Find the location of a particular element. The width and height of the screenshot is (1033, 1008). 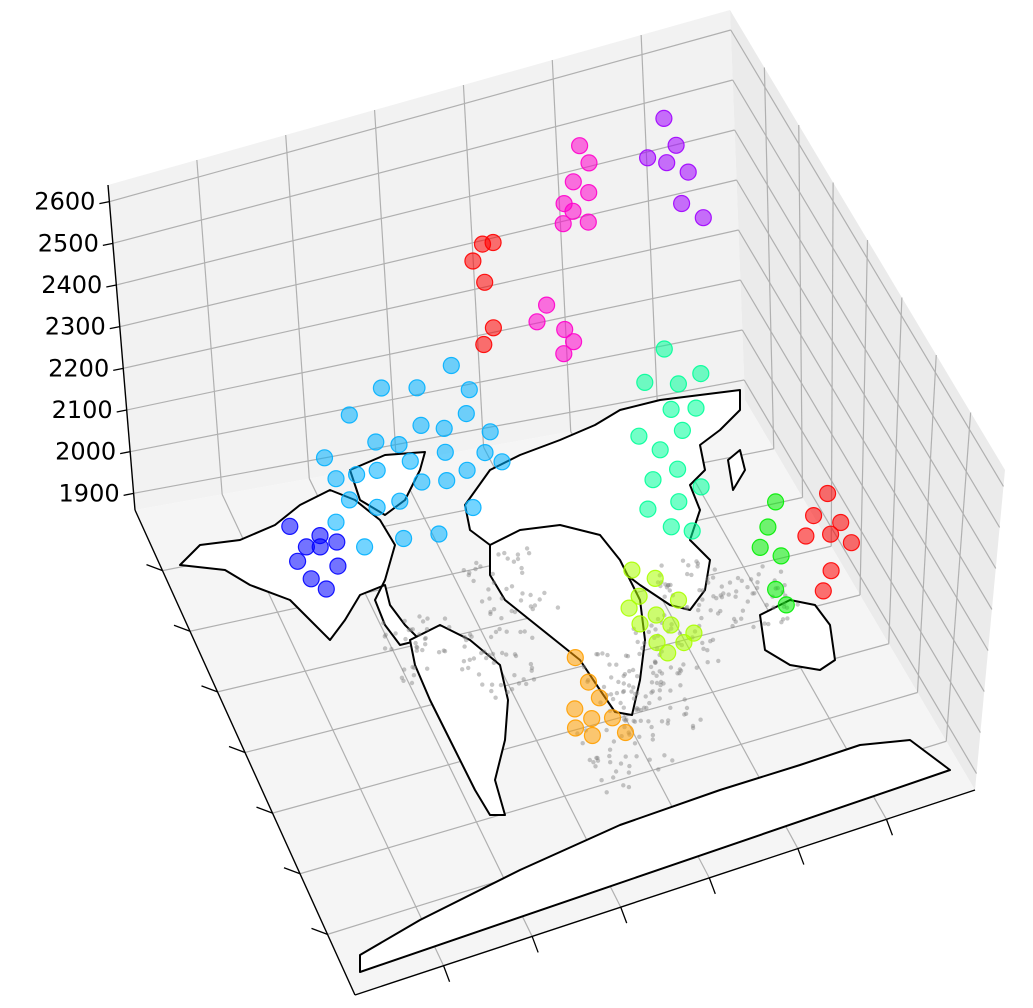

y-tick-mark is located at coordinates (154, 568).